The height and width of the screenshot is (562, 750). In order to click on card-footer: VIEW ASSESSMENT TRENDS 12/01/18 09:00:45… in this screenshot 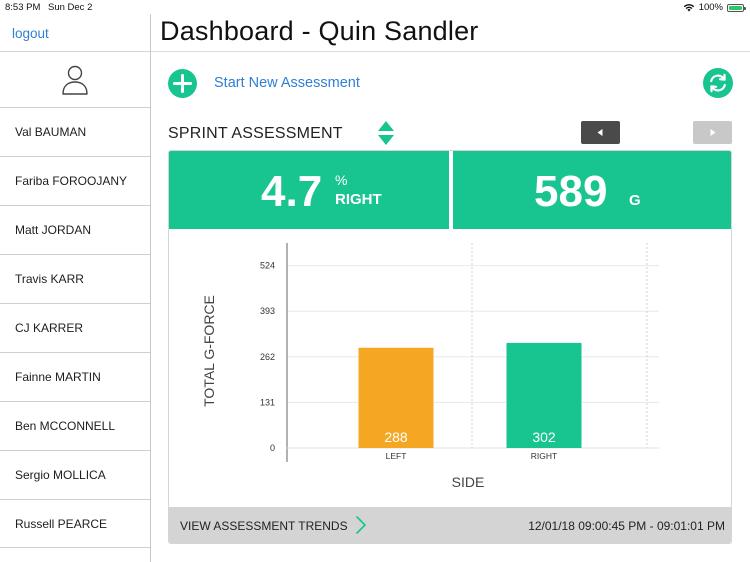, I will do `click(450, 525)`.